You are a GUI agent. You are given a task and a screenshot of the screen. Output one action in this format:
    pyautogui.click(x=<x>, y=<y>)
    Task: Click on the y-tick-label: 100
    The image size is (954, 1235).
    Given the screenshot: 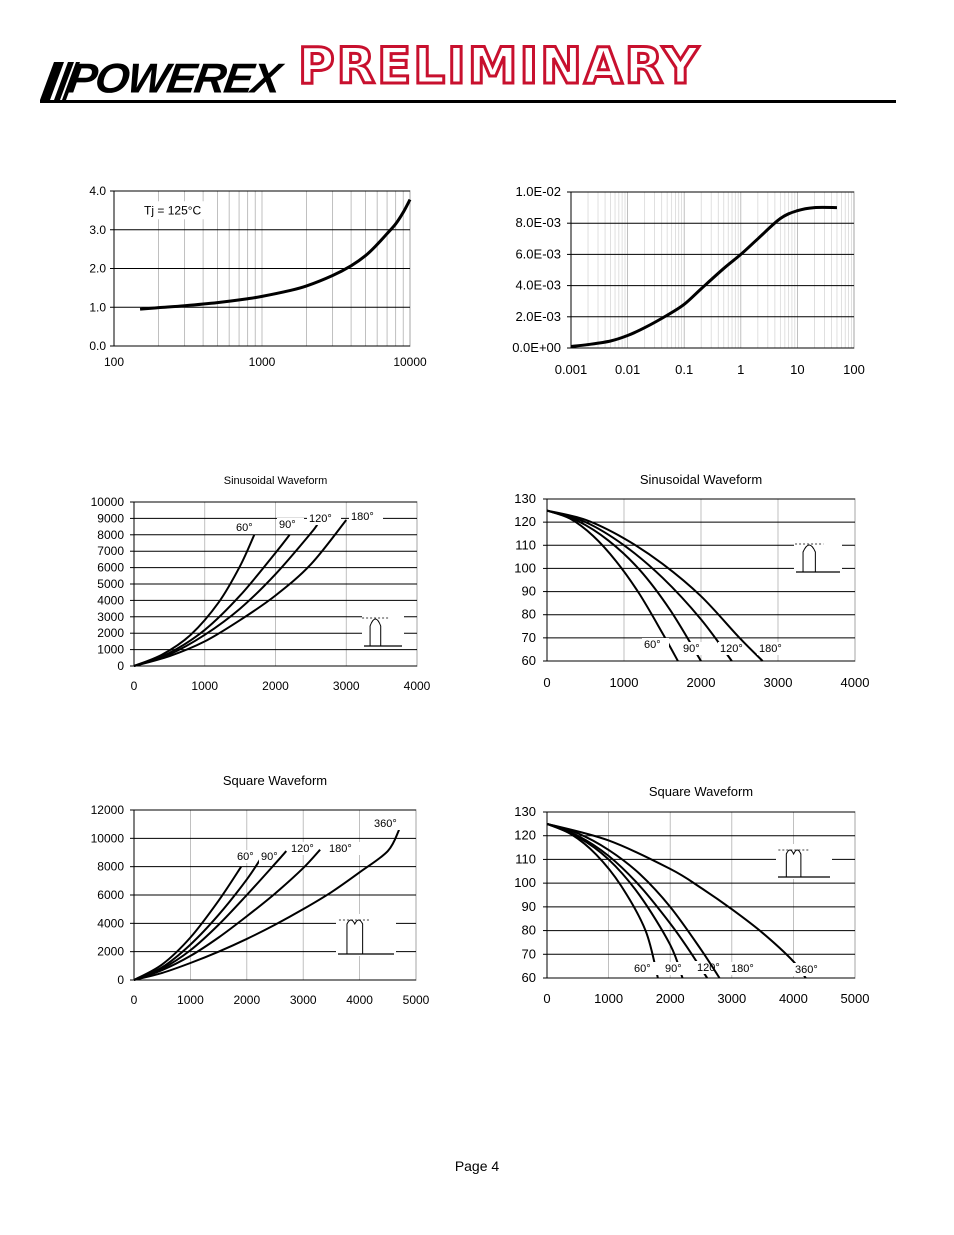 What is the action you would take?
    pyautogui.click(x=525, y=567)
    